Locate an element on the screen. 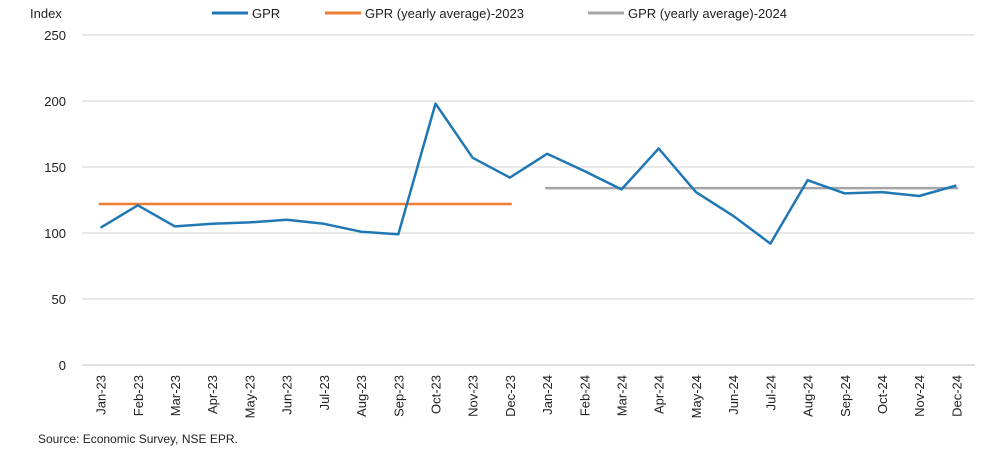 The image size is (999, 458). legend-label: GPR is located at coordinates (266, 13).